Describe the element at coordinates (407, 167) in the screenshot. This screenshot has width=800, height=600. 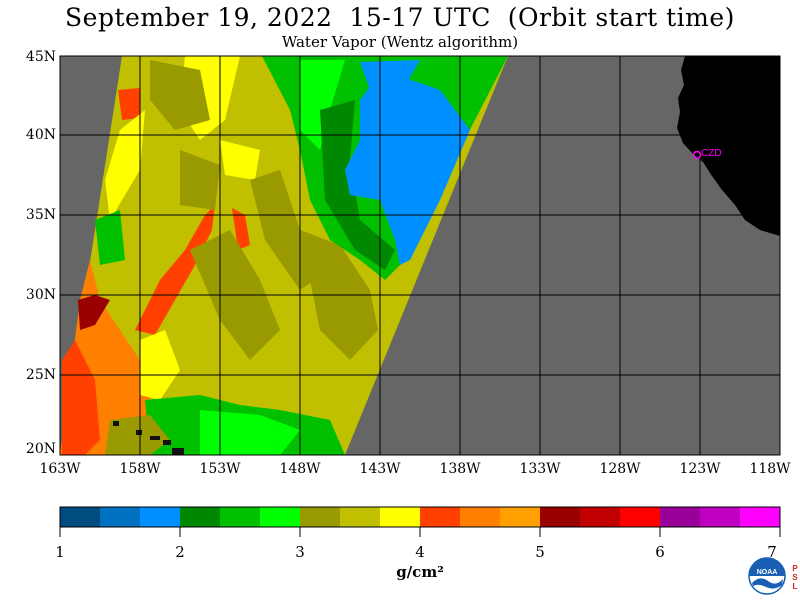
I see `swath-blue-region` at that location.